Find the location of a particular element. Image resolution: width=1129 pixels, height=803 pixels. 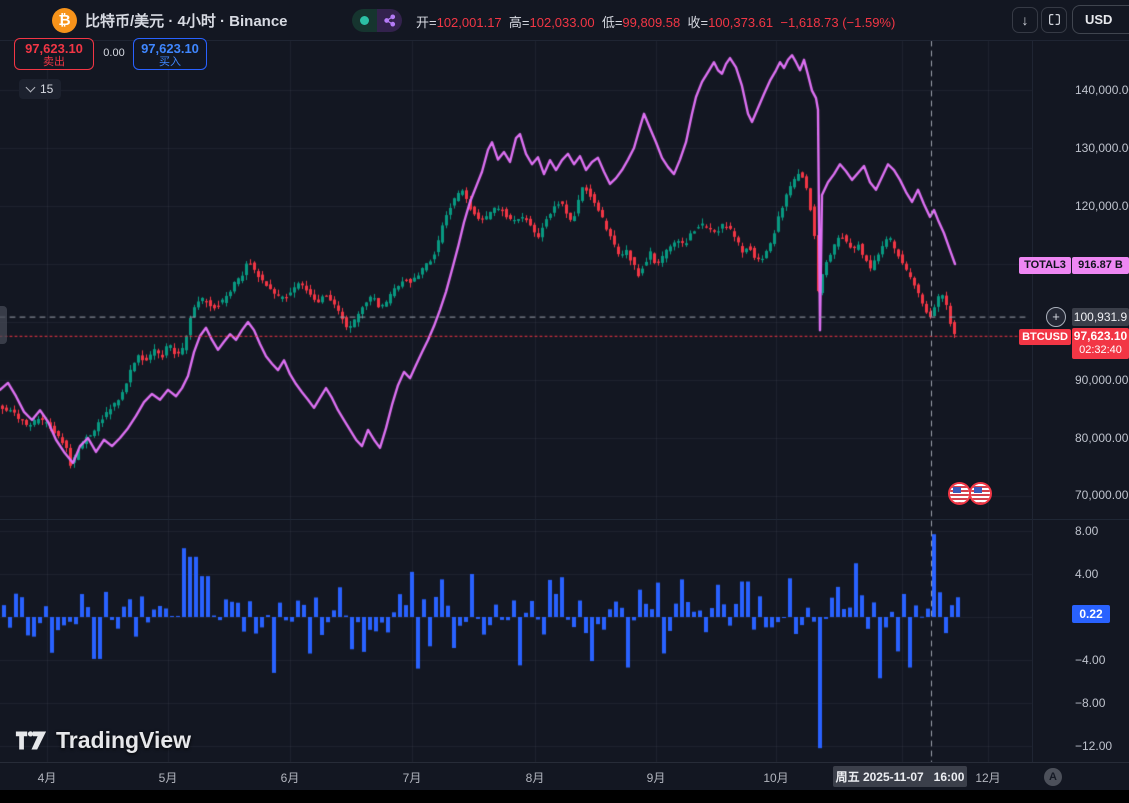

month-tick-label: 6月 is located at coordinates (290, 778).